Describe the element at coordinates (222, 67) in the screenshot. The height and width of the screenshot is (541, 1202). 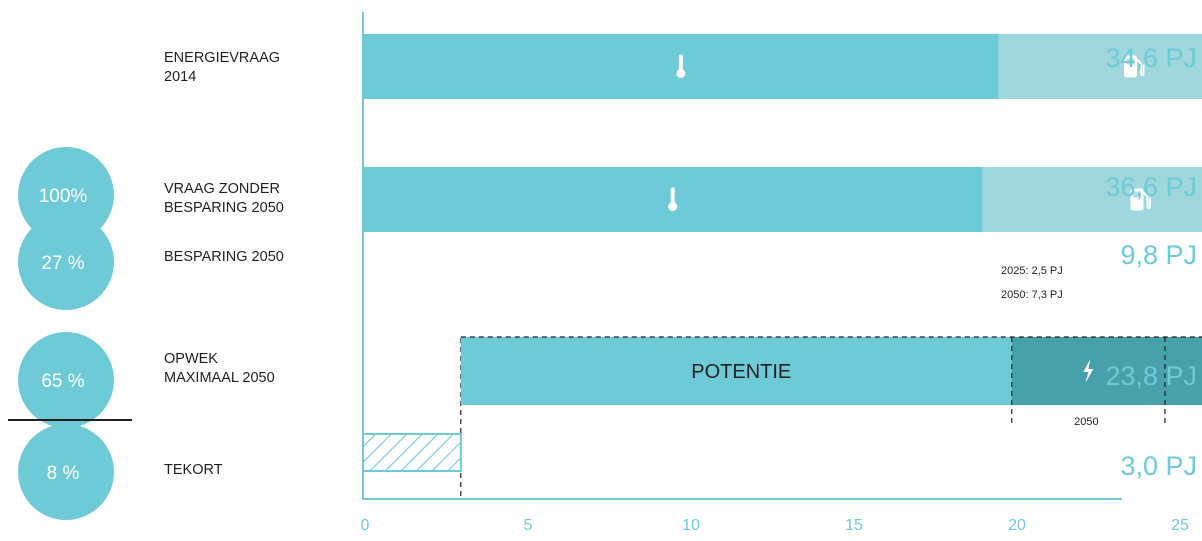
I see `row-label: ENERGIEVRAAG 2014` at that location.